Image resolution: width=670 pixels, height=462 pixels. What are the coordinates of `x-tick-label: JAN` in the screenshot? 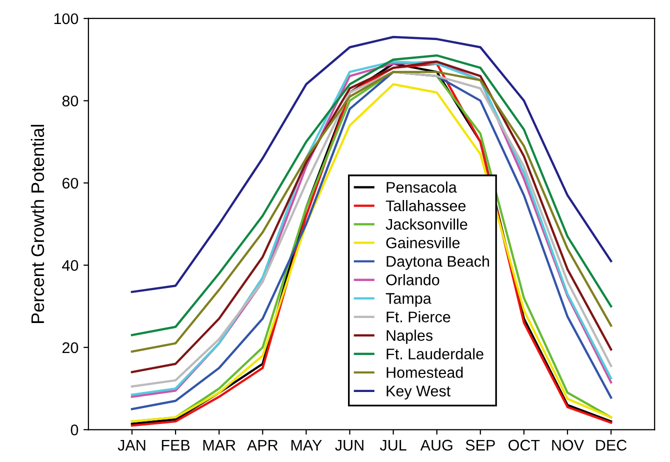 It's located at (132, 445).